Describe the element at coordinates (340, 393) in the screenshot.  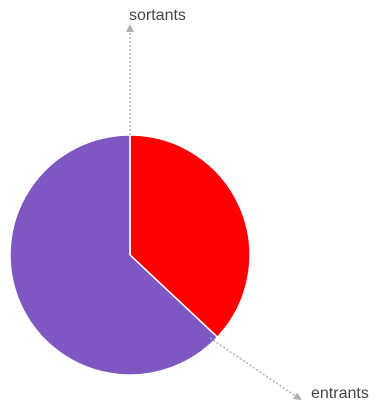
I see `entrants-label: entrants` at that location.